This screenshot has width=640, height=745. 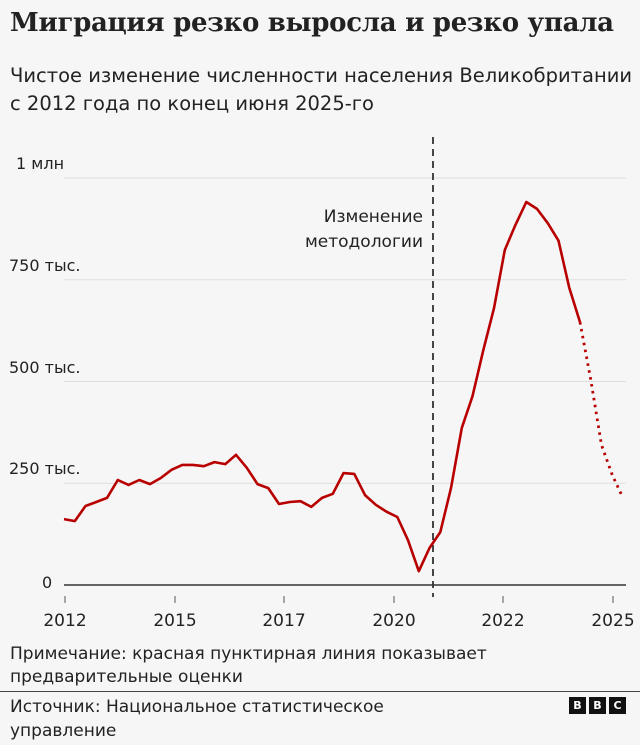 I want to click on chart-title: Миграция резко выросла и резко упала, so click(x=312, y=23).